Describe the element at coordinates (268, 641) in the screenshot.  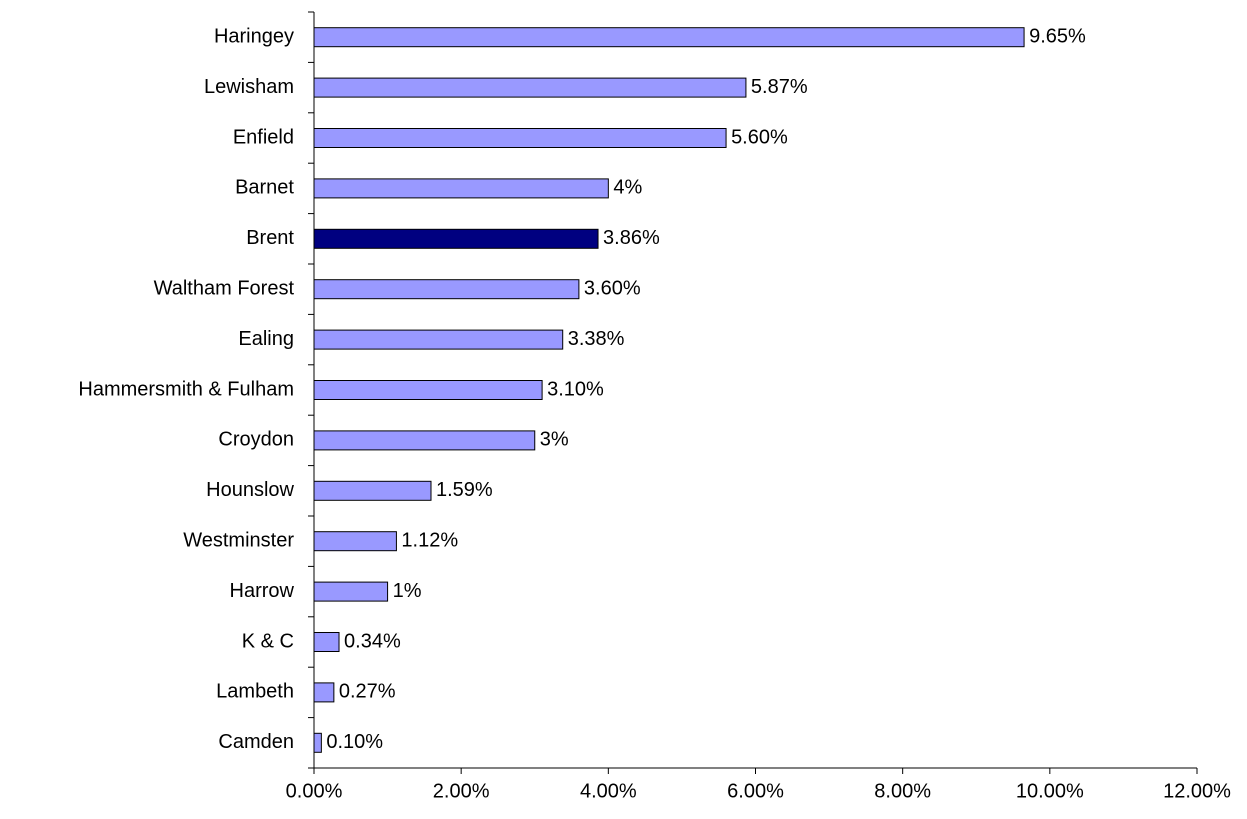
I see `y-tick-label: K & C` at that location.